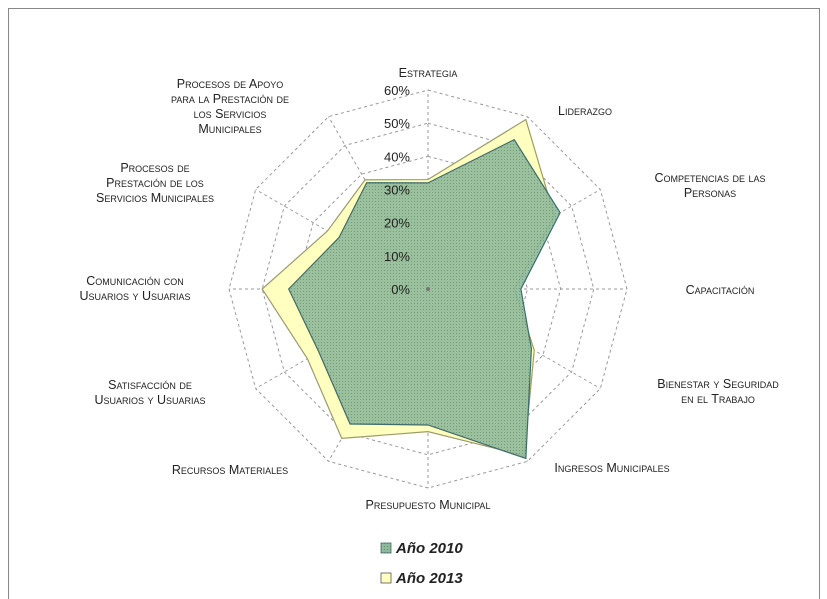  What do you see at coordinates (397, 223) in the screenshot?
I see `radial-tick-label: 20%` at bounding box center [397, 223].